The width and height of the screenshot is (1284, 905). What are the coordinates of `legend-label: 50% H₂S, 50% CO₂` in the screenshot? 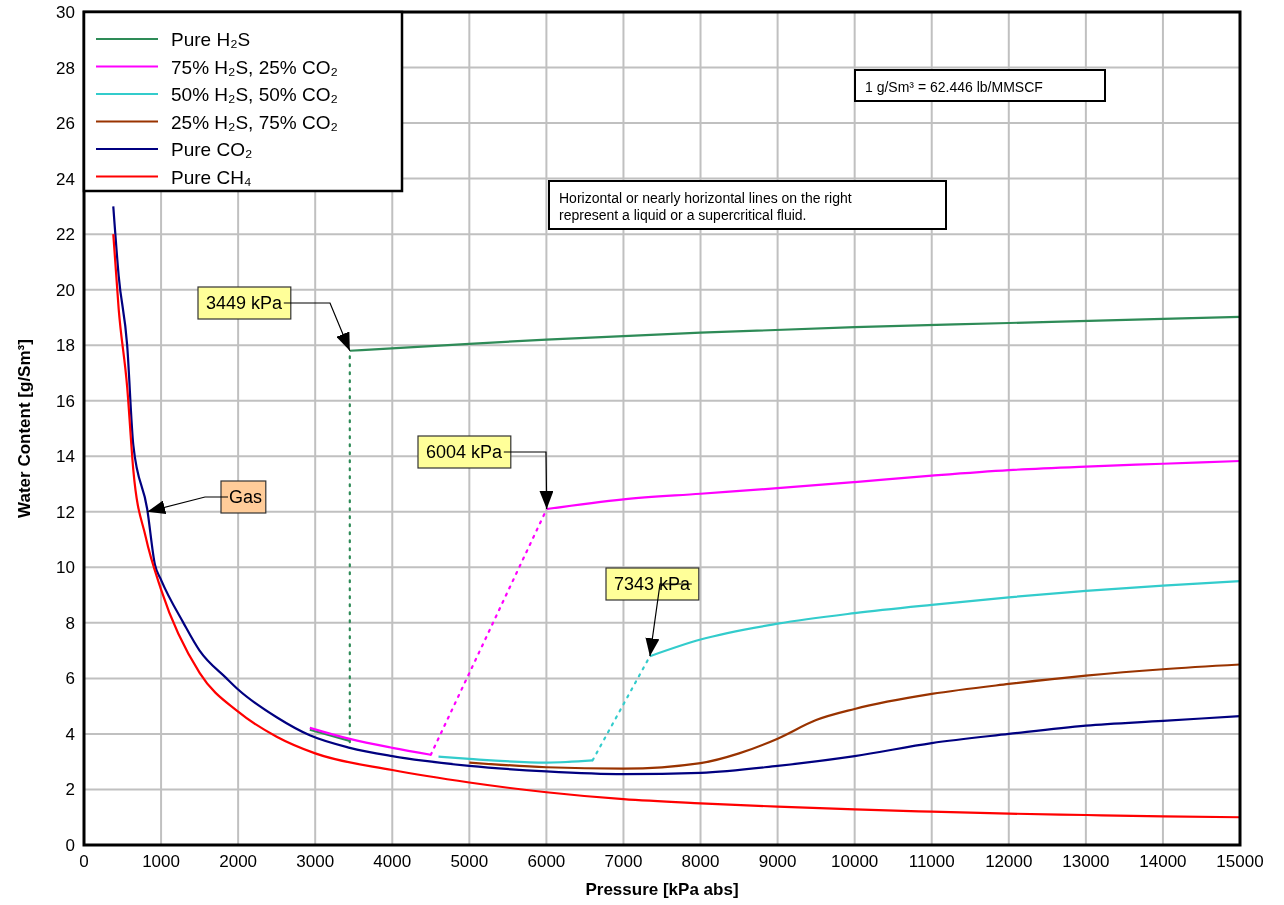 It's located at (254, 94).